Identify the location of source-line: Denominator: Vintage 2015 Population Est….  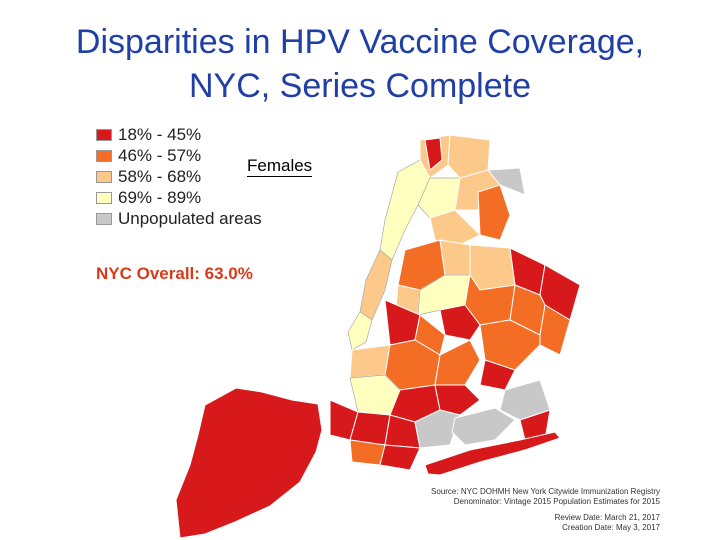
(556, 501).